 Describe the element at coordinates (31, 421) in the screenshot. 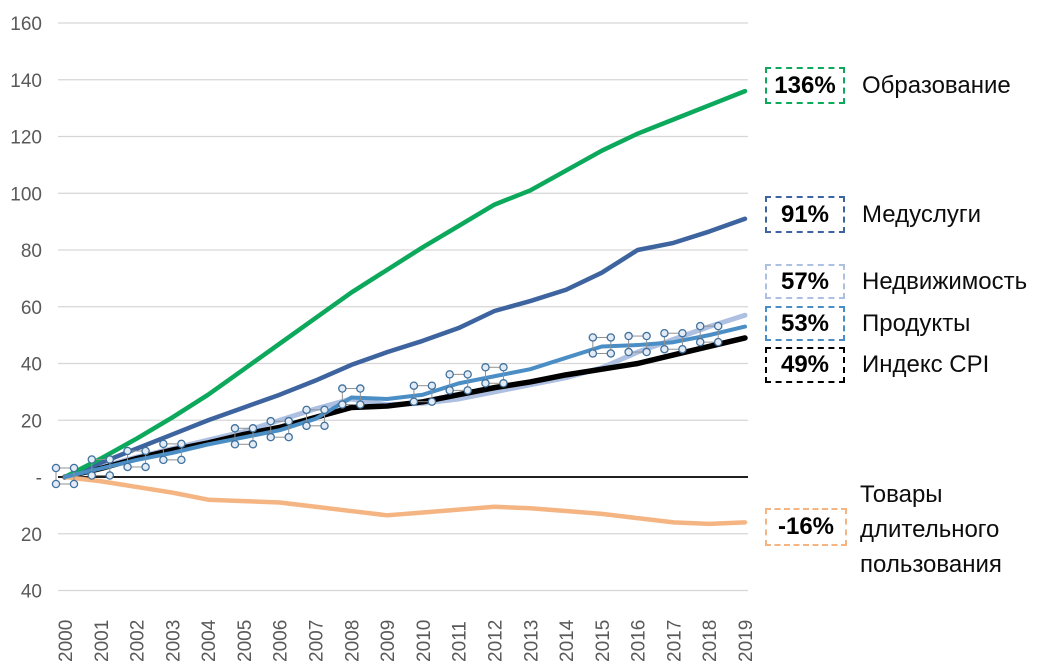

I see `y-axis-tick-label: 20` at that location.